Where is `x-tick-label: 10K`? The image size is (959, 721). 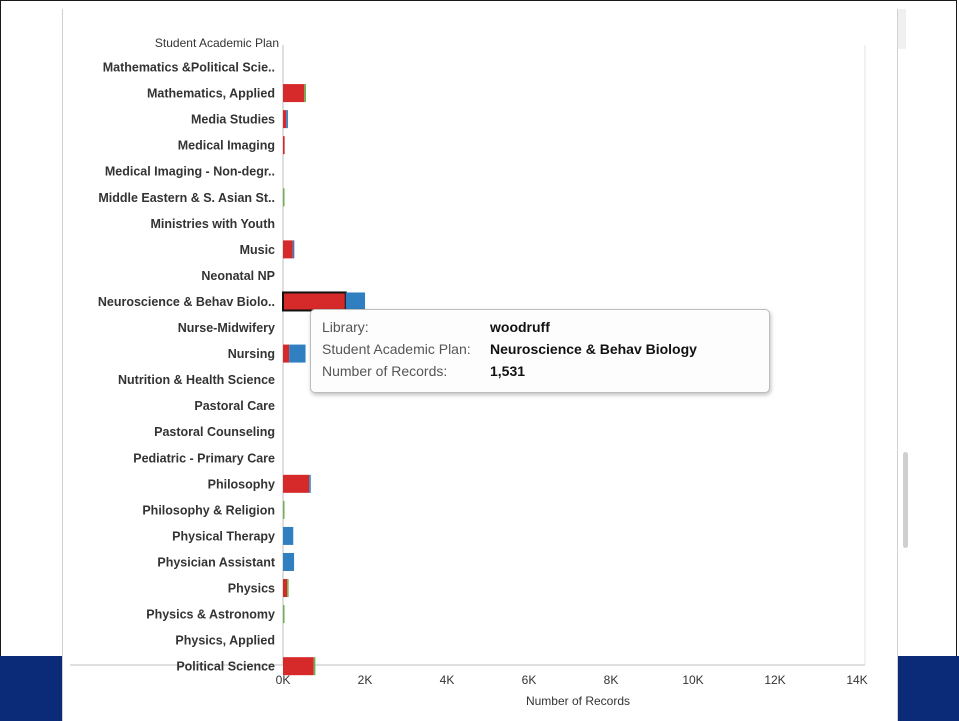 x-tick-label: 10K is located at coordinates (692, 680).